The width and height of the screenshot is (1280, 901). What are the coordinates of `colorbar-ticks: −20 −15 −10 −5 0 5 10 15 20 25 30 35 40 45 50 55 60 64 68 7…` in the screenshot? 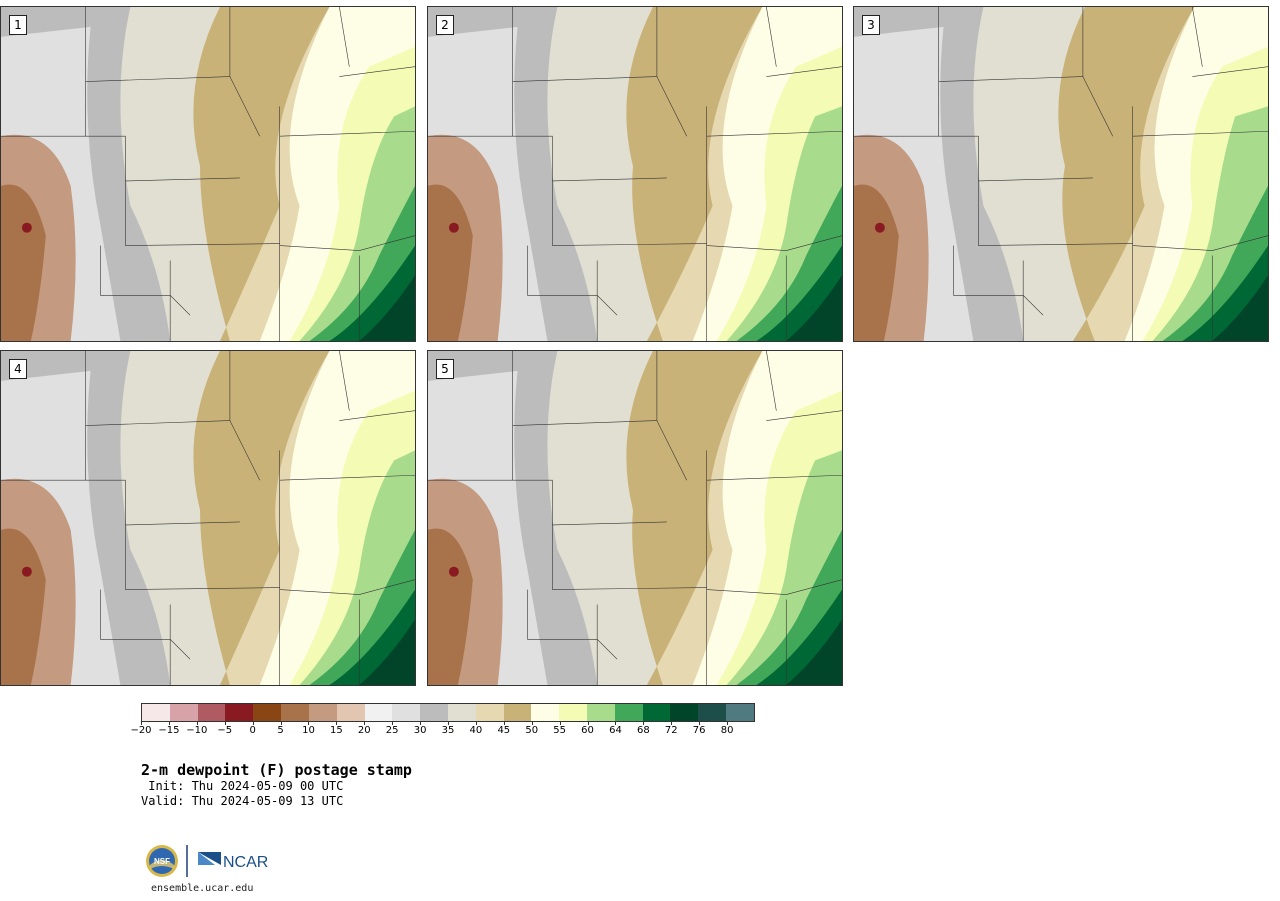 It's located at (442, 731).